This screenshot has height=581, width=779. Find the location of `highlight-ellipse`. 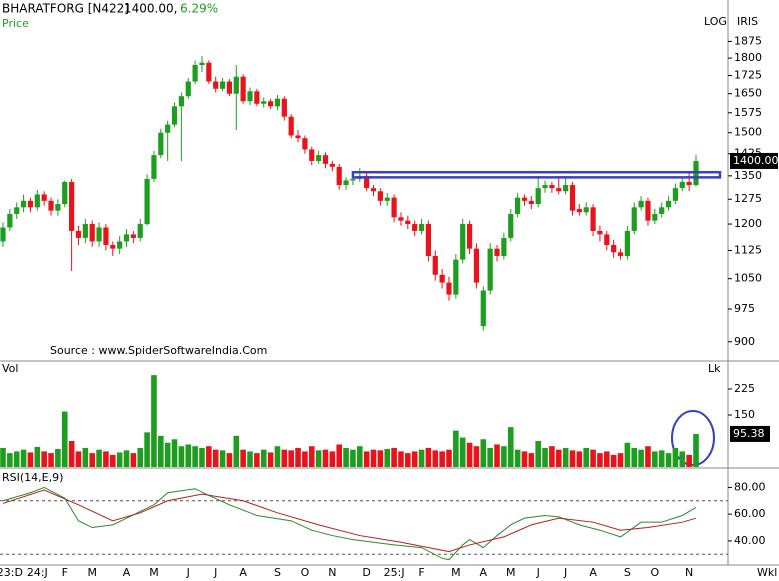

highlight-ellipse is located at coordinates (693, 438).